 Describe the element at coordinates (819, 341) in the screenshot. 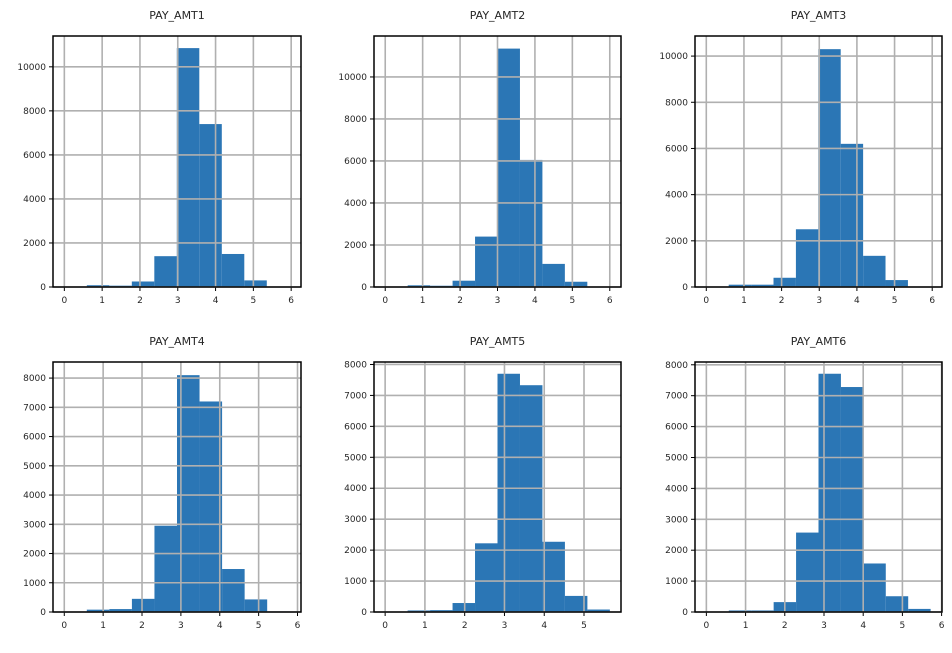

I see `panel-title: PAY_AMT6` at that location.